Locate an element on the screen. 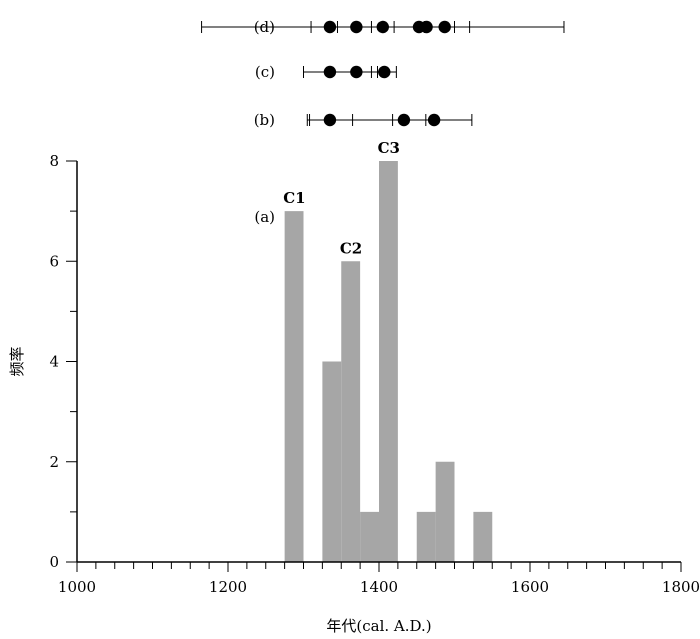 The width and height of the screenshot is (700, 639). y-tick-label-1: 2 is located at coordinates (54, 462).